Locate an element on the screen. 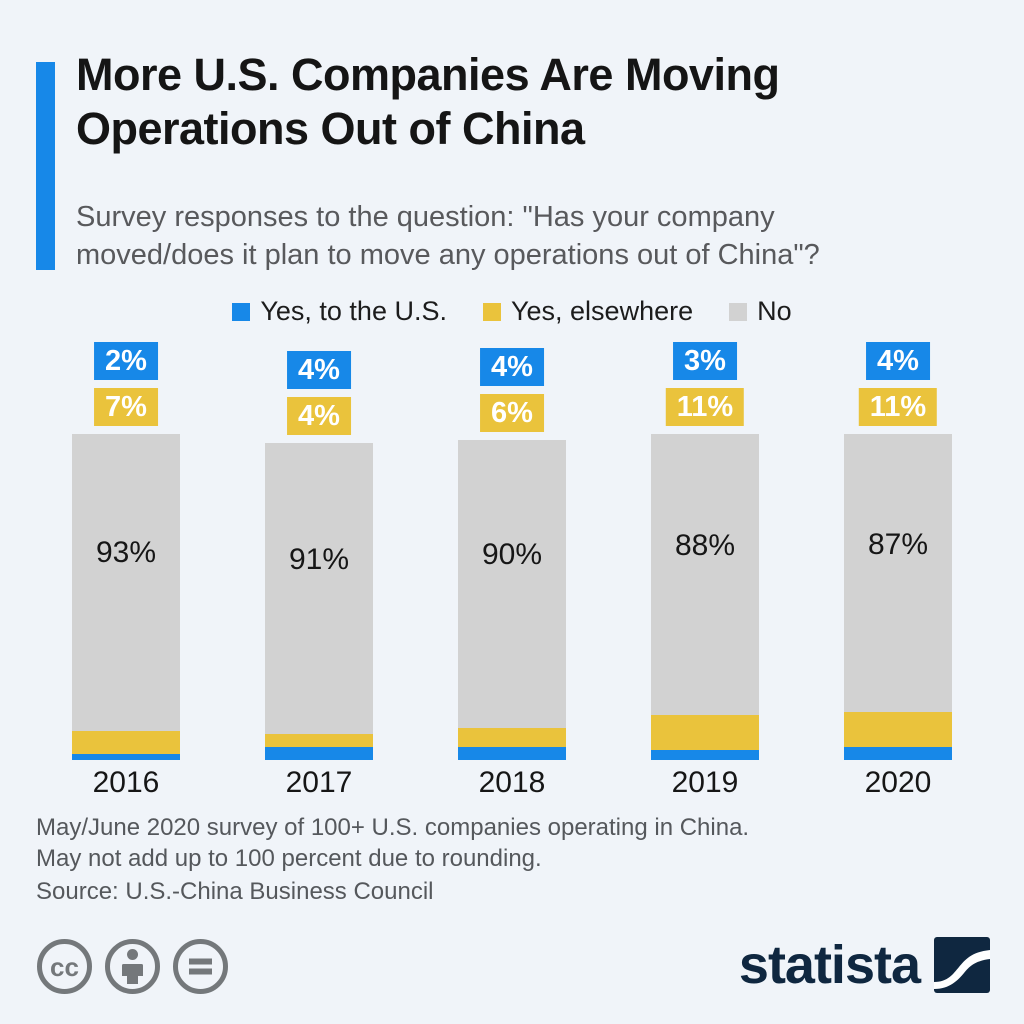 This screenshot has height=1024, width=1024. bar-column-2020: 87% 4% 11% 2020 is located at coordinates (898, 567).